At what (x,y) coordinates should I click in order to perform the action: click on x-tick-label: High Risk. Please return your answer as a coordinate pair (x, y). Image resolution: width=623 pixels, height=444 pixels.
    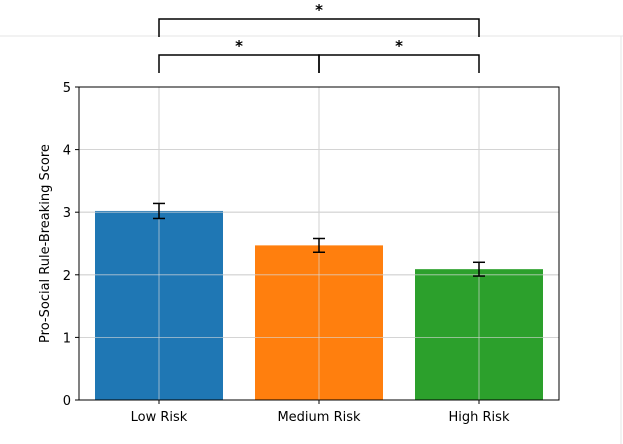
    Looking at the image, I should click on (479, 417).